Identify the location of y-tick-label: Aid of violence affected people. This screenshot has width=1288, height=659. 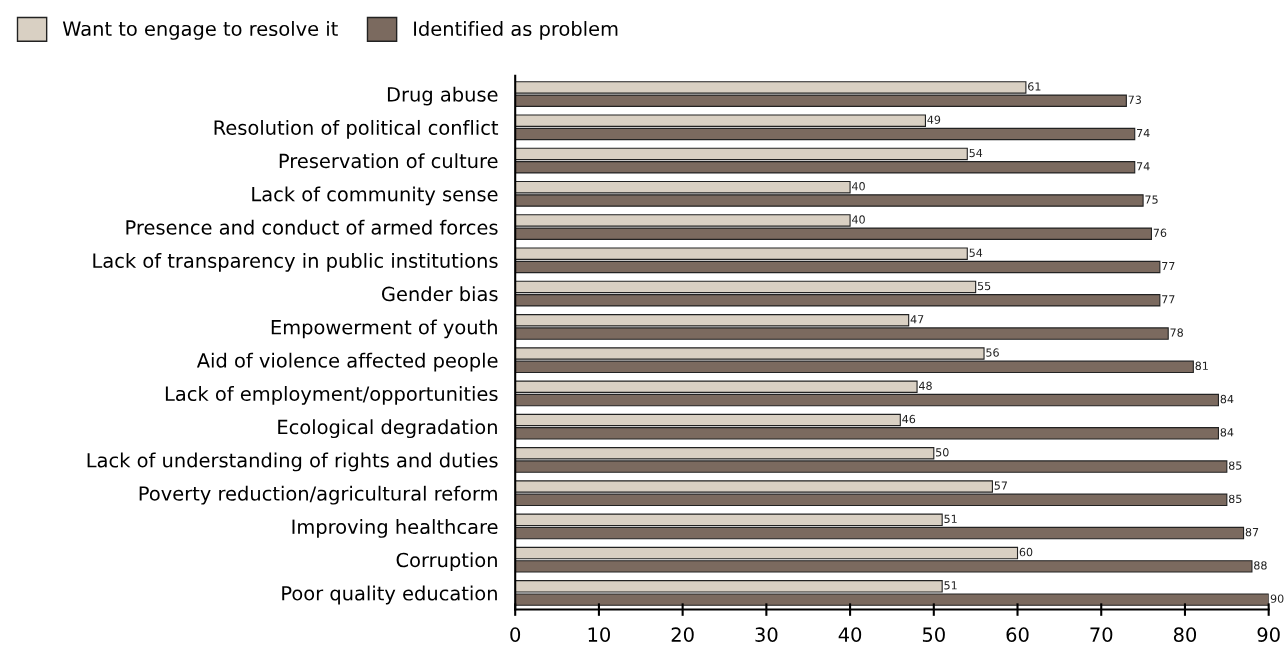
(347, 362).